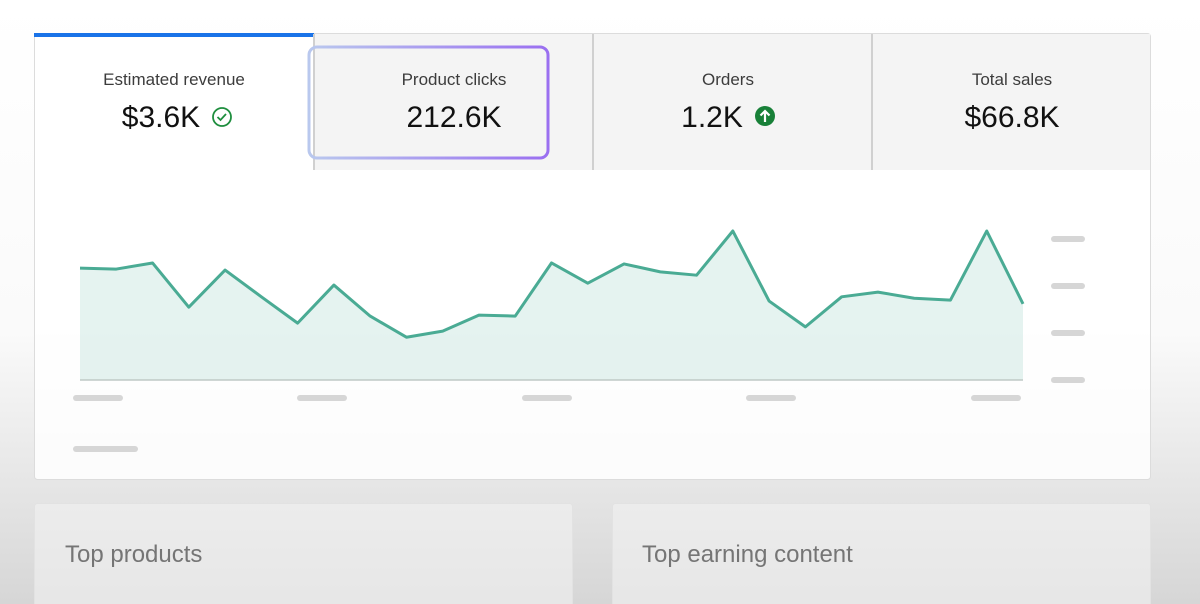 The height and width of the screenshot is (604, 1200). I want to click on tab-value: $66.8K, so click(1011, 117).